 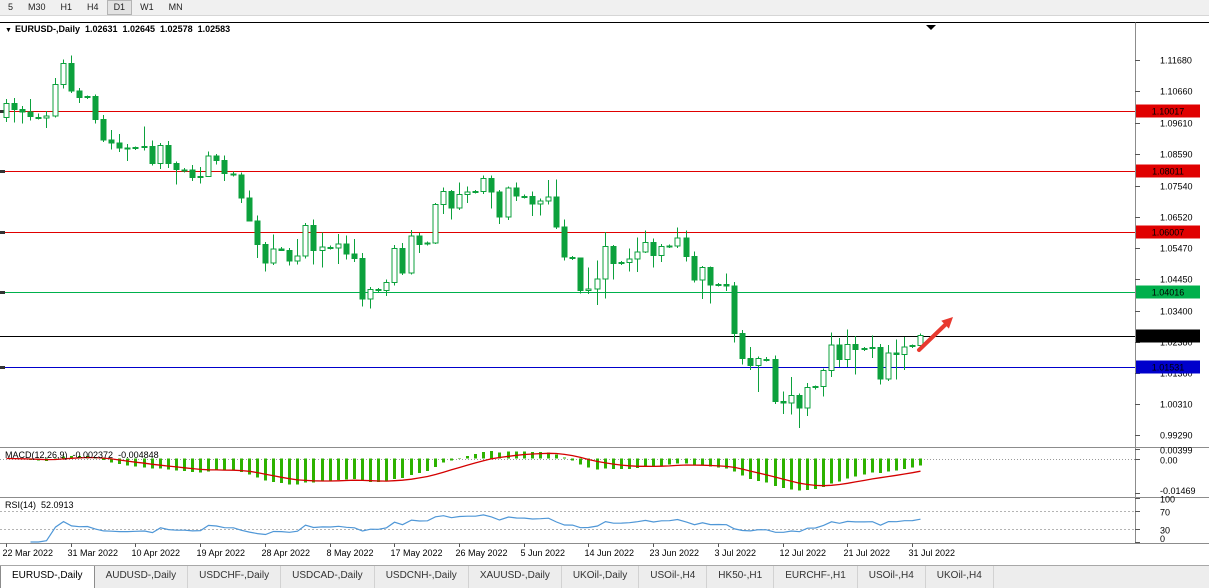 What do you see at coordinates (960, 577) in the screenshot?
I see `chart-tab-11-ukoil-h4: UKOil-,H4` at bounding box center [960, 577].